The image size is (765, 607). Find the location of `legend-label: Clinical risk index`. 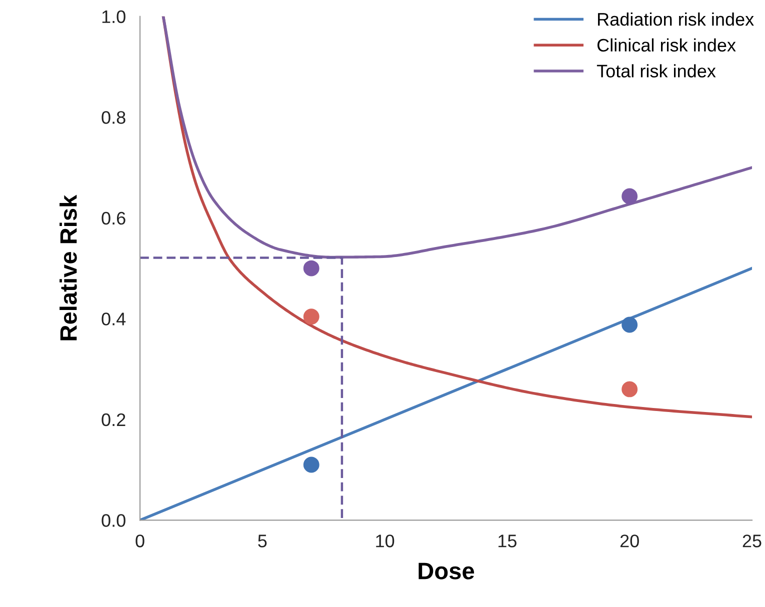

legend-label: Clinical risk index is located at coordinates (666, 45).